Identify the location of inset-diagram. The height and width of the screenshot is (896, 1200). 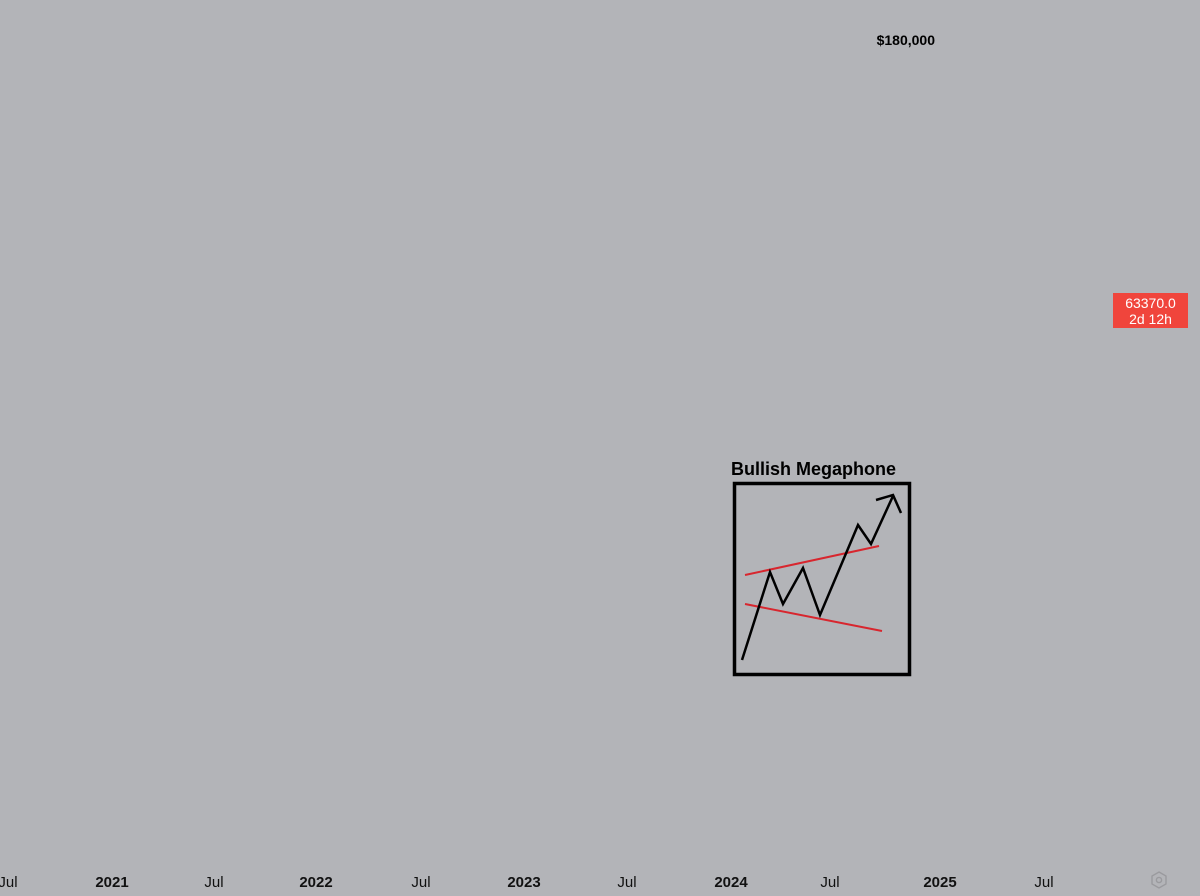
(822, 579).